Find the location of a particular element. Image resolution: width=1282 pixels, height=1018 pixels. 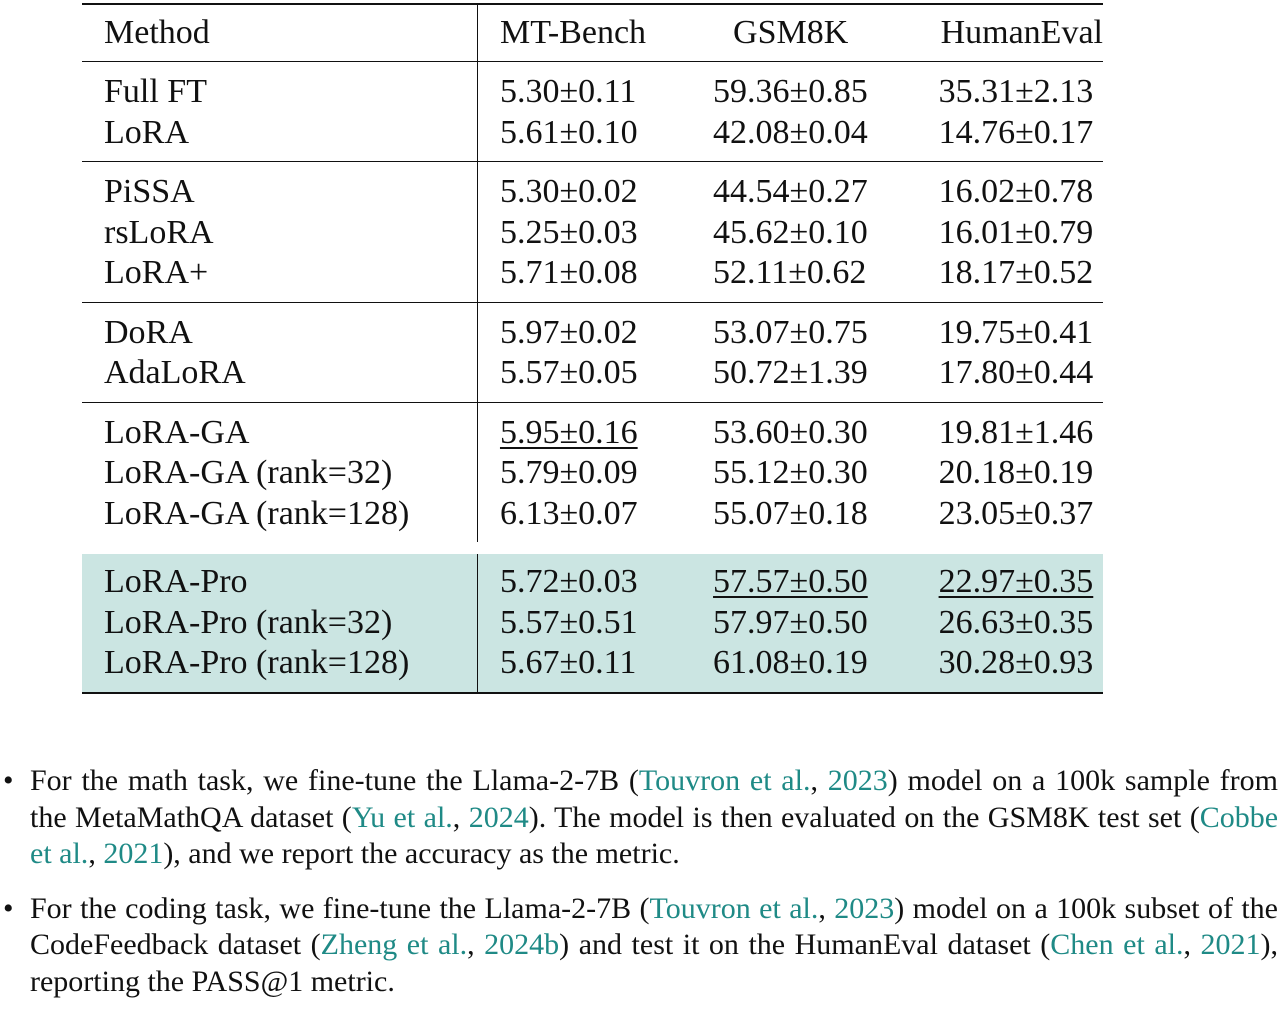

humaneval-cell: 14.76±0.17 is located at coordinates (1016, 132).